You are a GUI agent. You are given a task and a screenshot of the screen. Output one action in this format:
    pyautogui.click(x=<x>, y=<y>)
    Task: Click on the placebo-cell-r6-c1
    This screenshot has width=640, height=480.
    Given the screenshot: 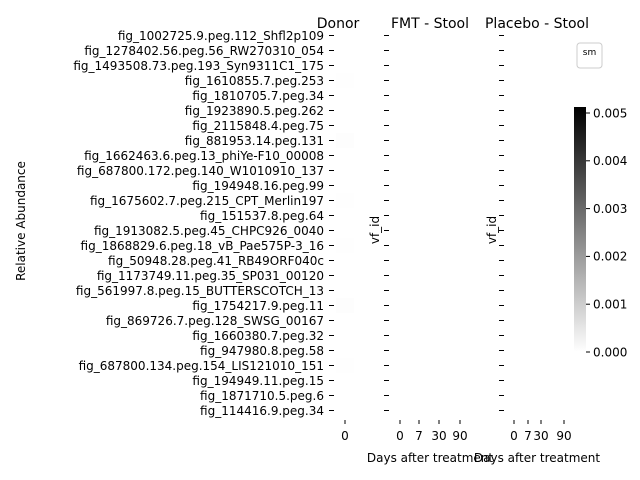 What is the action you would take?
    pyautogui.click(x=530, y=125)
    